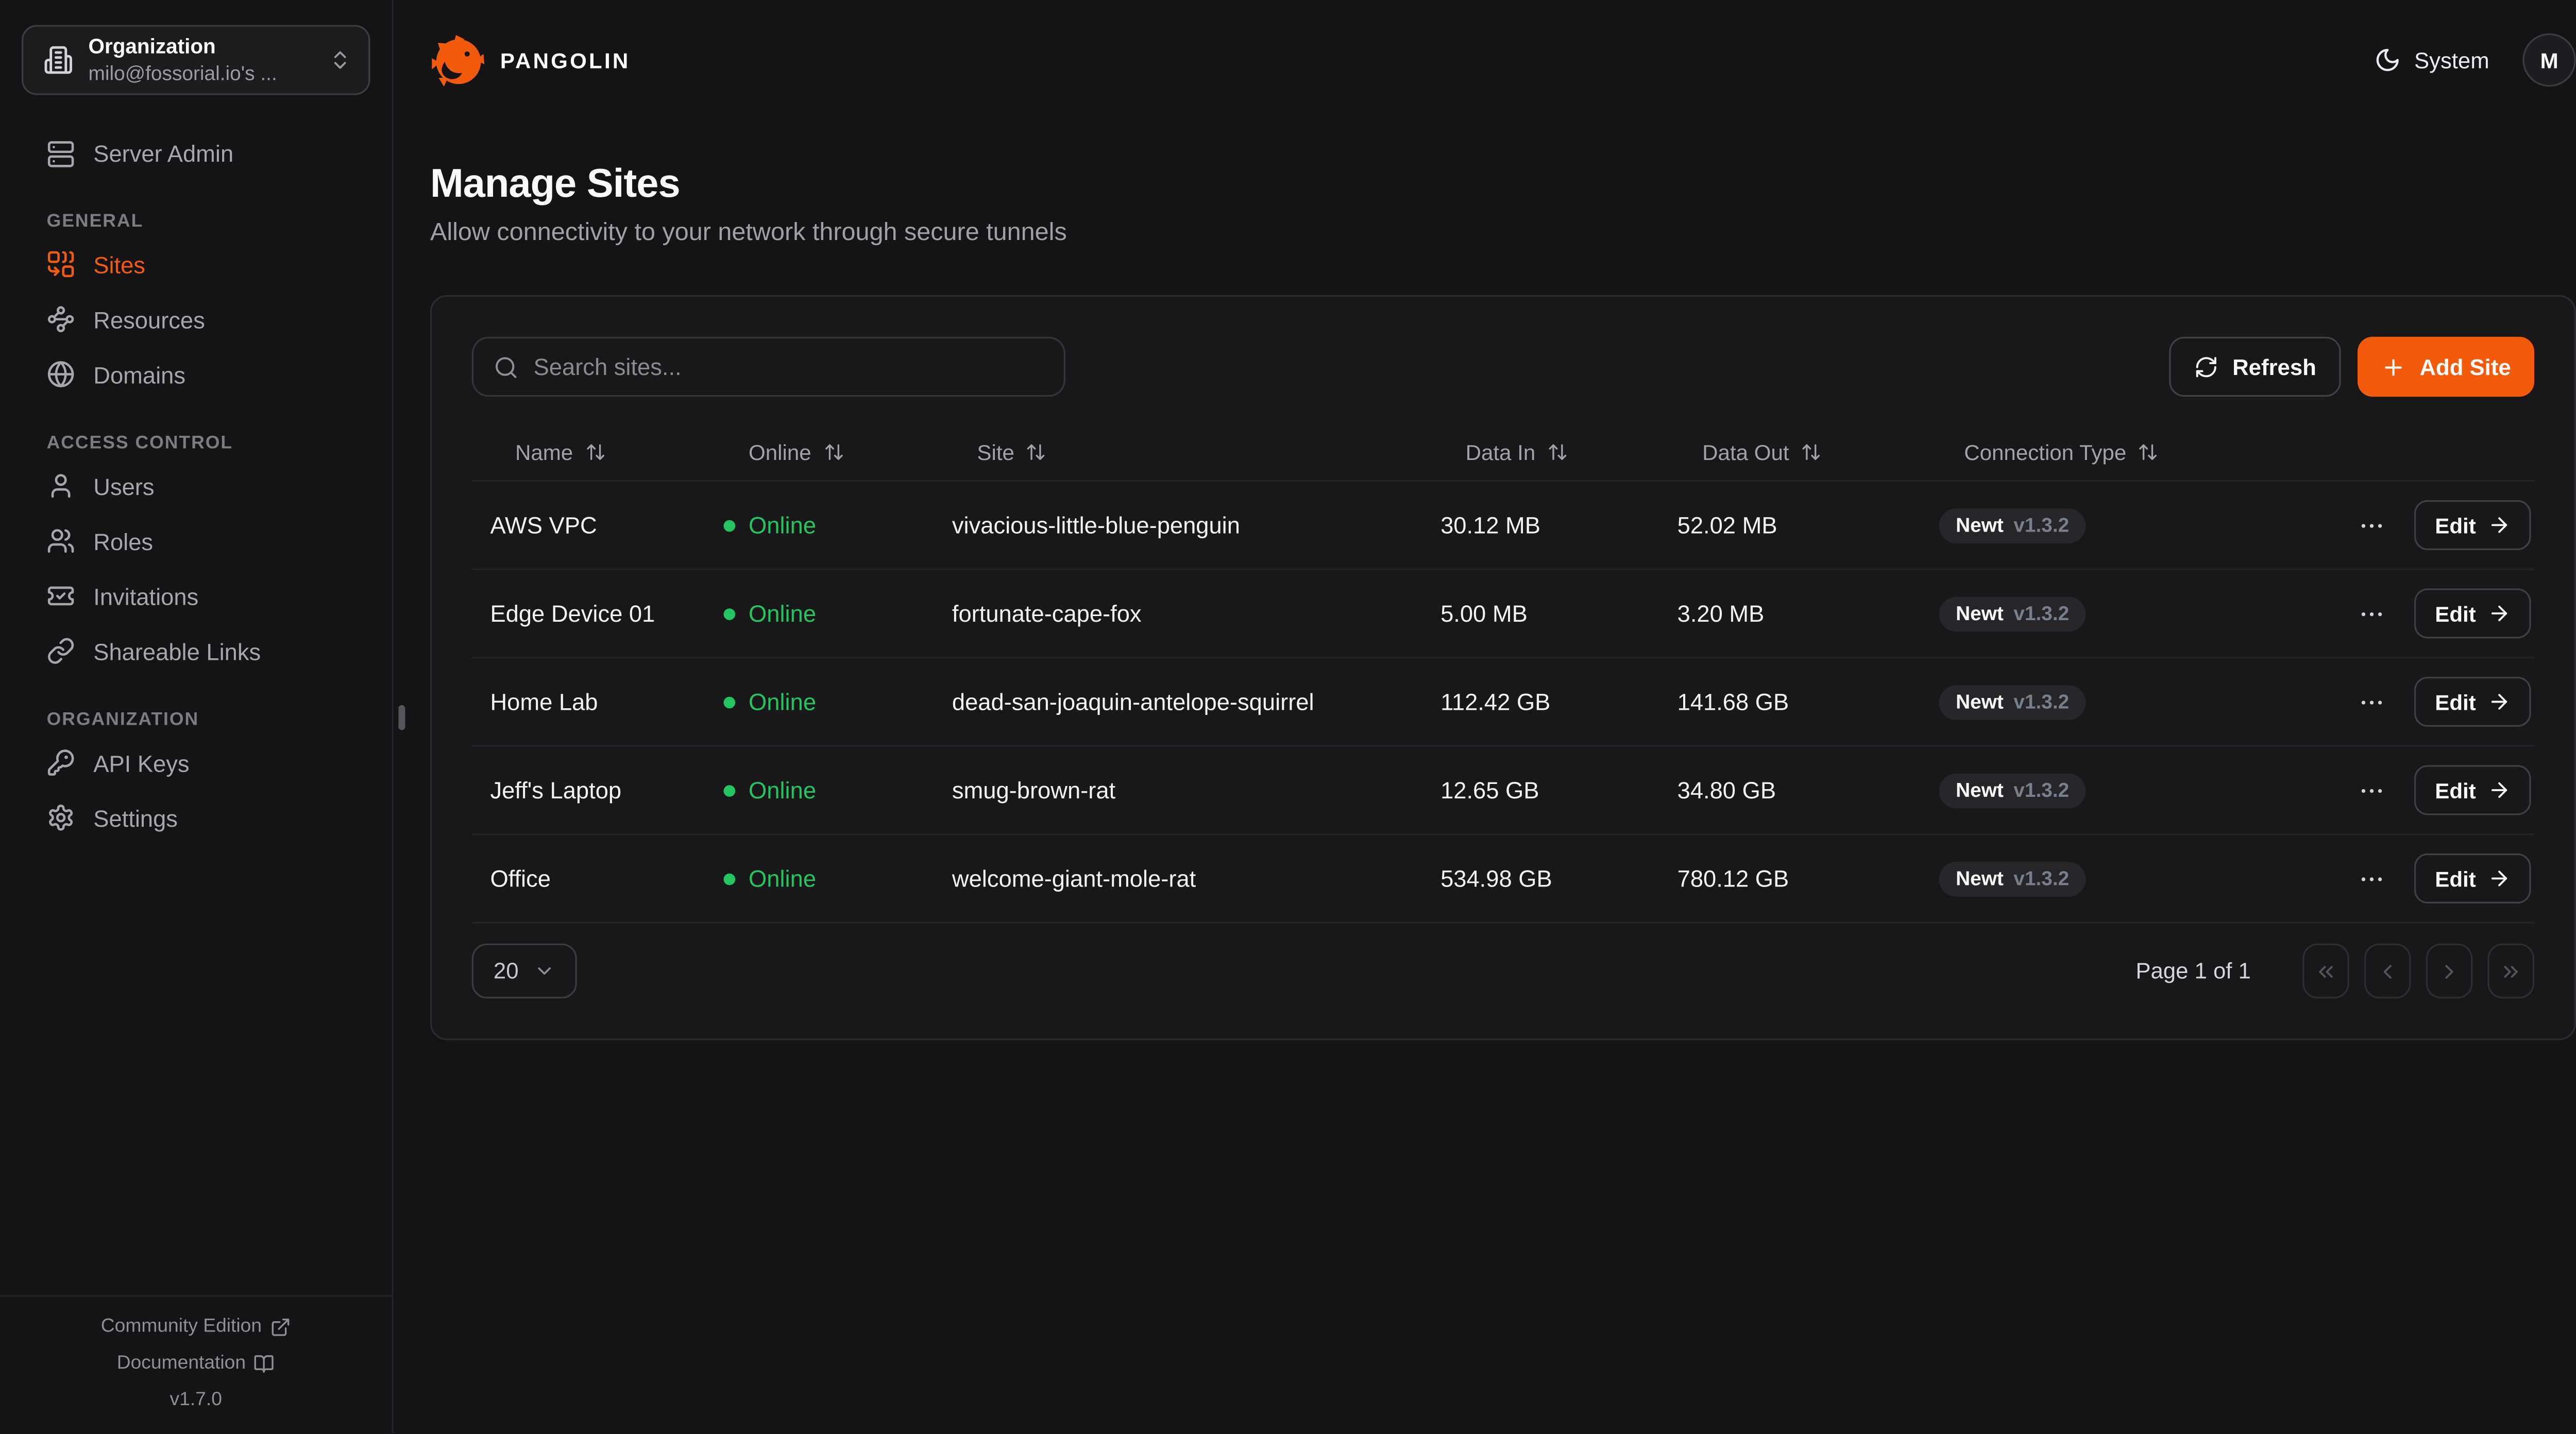 The height and width of the screenshot is (1434, 2576). Describe the element at coordinates (457, 60) in the screenshot. I see `pangolin-logo-icon` at that location.